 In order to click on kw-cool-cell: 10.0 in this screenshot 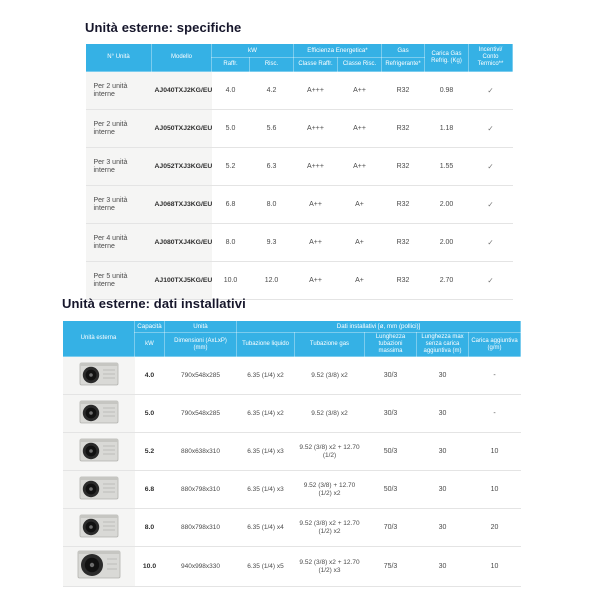, I will do `click(230, 280)`.